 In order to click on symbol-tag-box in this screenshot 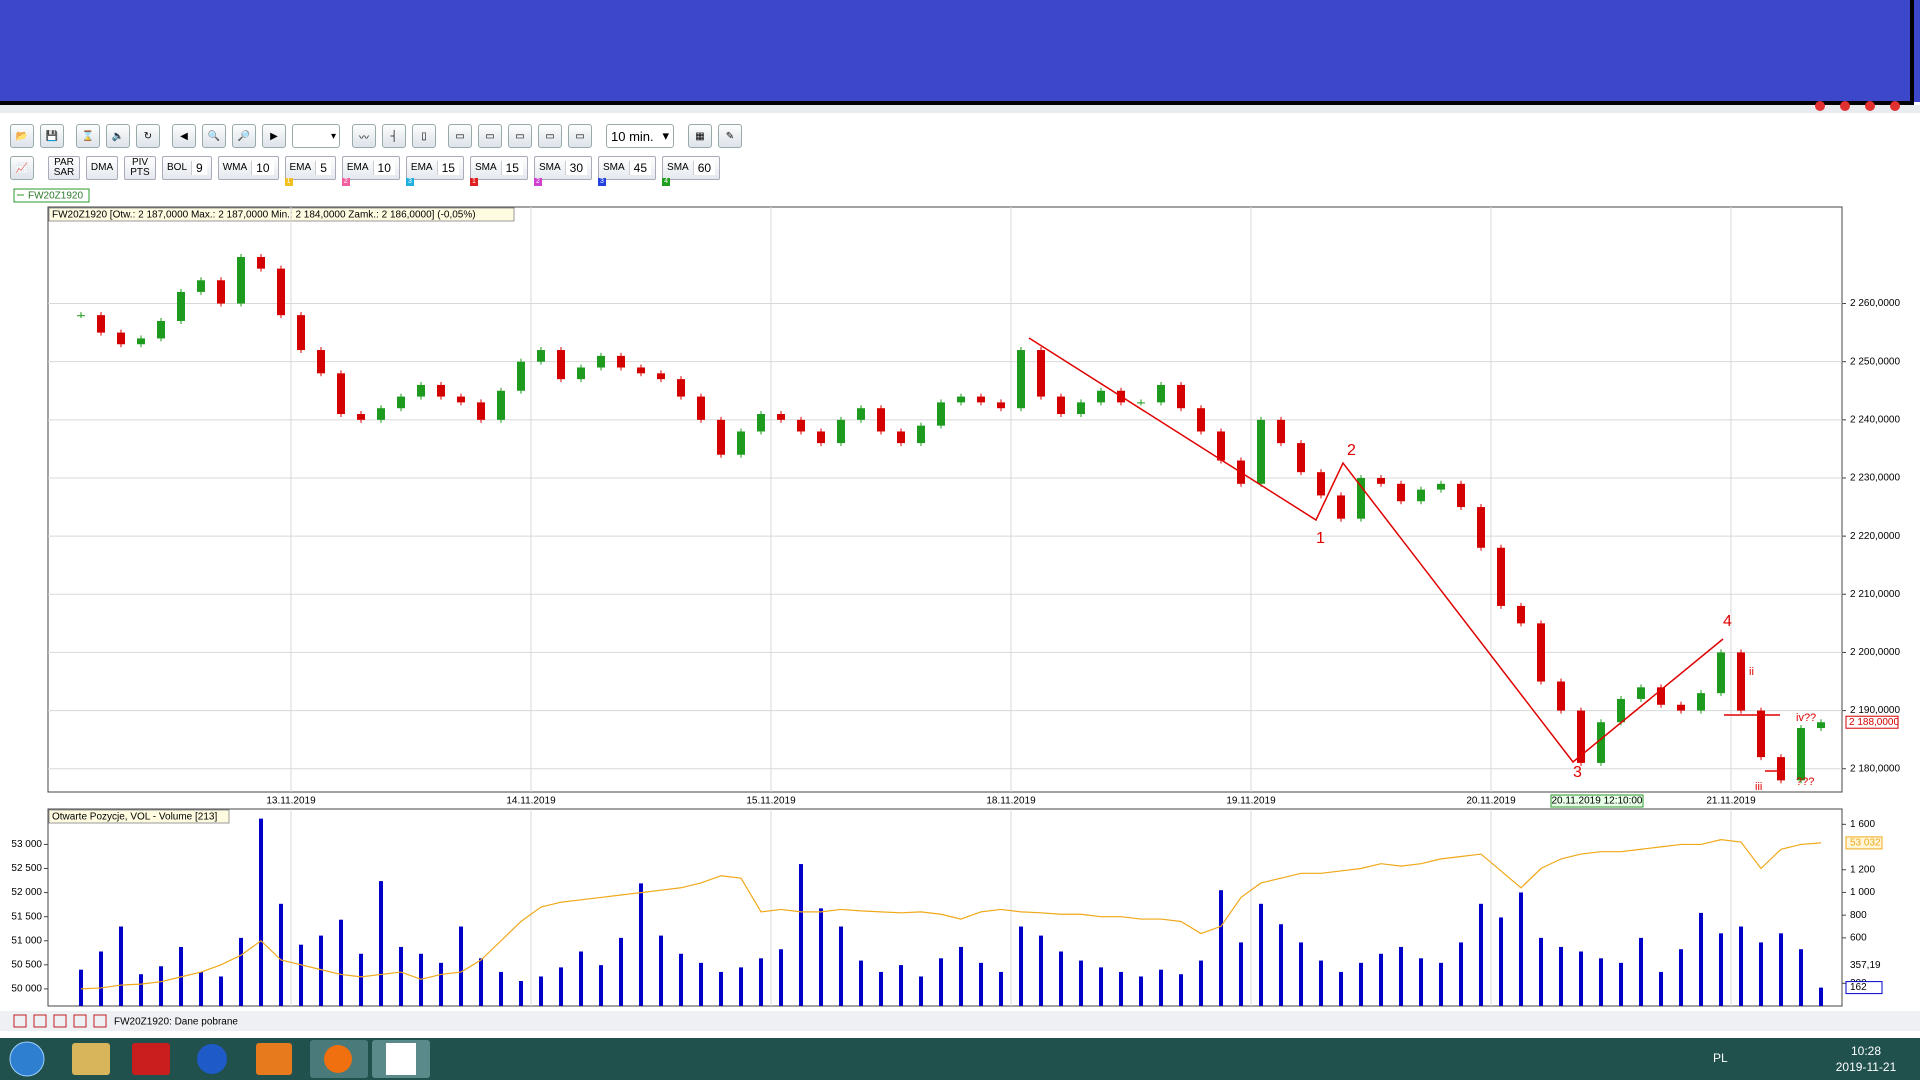, I will do `click(51, 195)`.